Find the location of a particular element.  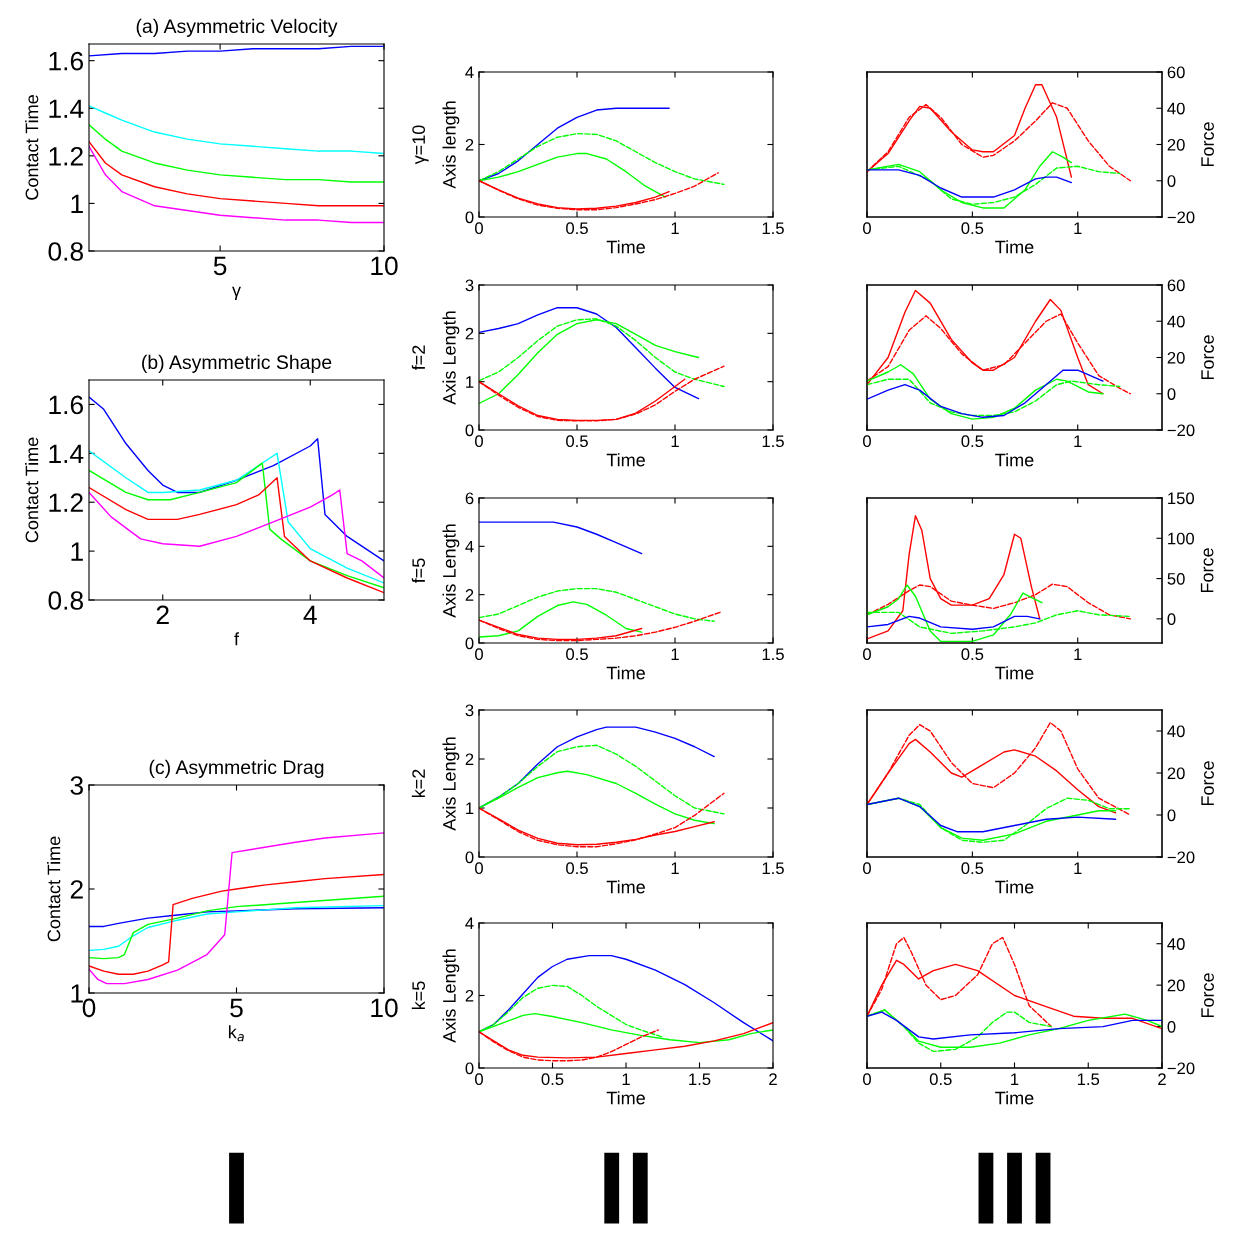

x-tick-label: 2 is located at coordinates (773, 1079).